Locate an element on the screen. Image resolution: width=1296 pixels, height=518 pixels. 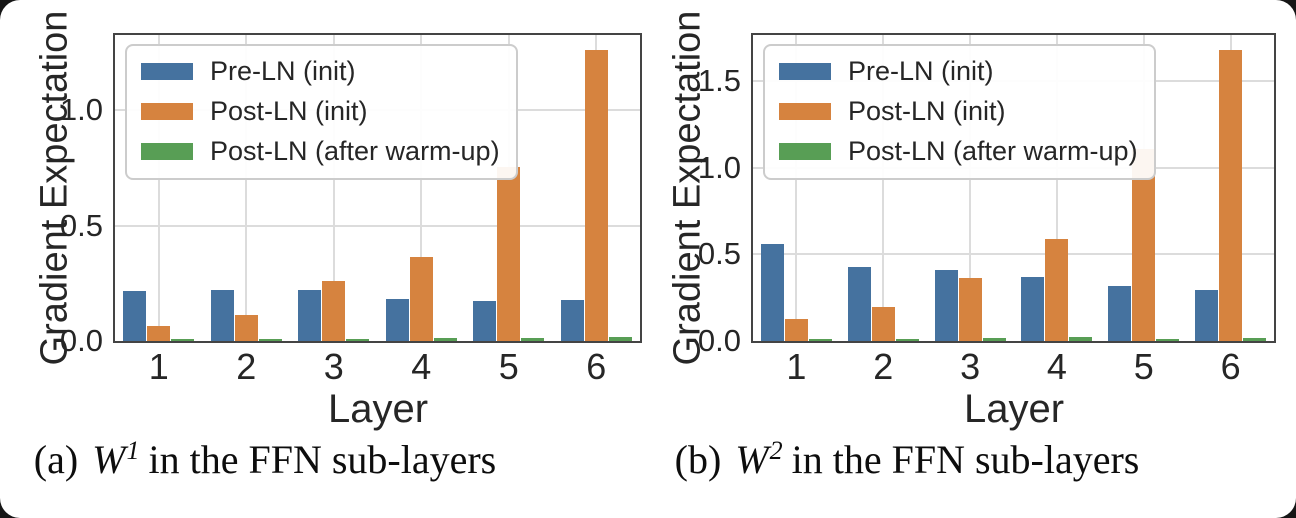
y-tick-label: 1.5 is located at coordinates (719, 81).